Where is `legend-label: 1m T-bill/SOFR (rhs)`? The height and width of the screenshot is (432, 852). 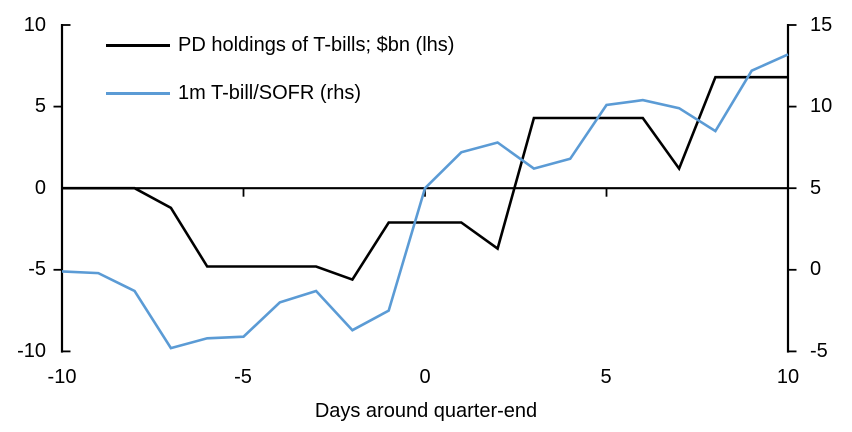 legend-label: 1m T-bill/SOFR (rhs) is located at coordinates (269, 92).